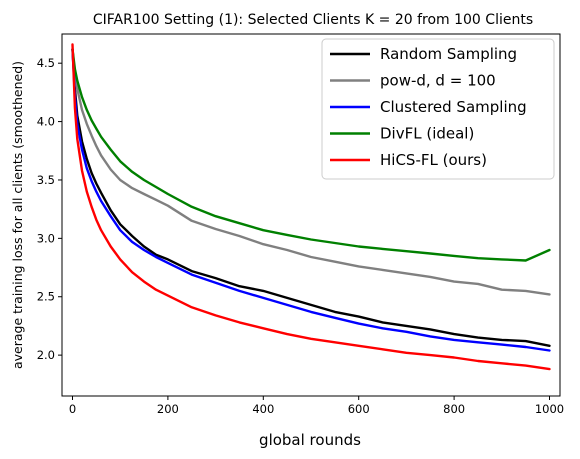 Image resolution: width=580 pixels, height=459 pixels. What do you see at coordinates (316, 406) in the screenshot?
I see `x-axis-ticks: 0 200 400 600 800 1000` at bounding box center [316, 406].